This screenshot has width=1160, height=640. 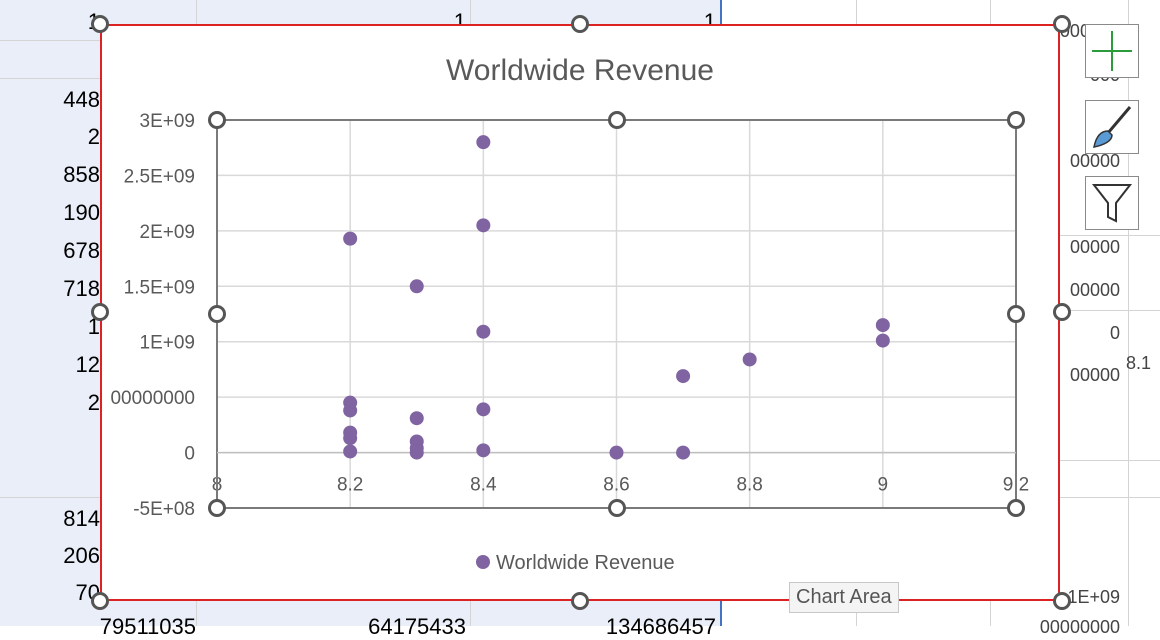 I want to click on y-tick-label: -5E+08, so click(x=164, y=509).